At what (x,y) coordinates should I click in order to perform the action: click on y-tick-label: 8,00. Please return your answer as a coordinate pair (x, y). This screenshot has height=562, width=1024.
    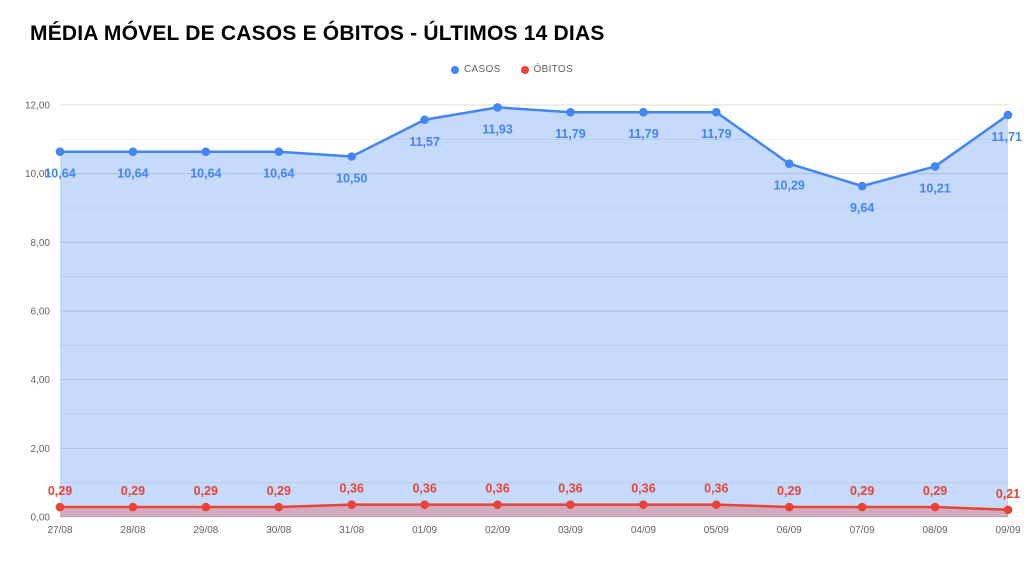
    Looking at the image, I should click on (41, 243).